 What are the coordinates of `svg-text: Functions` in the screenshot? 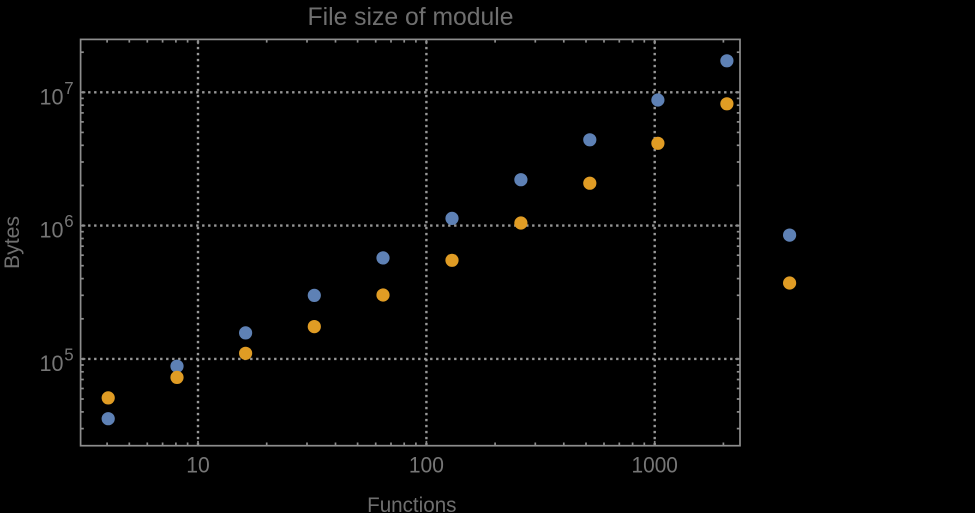 It's located at (411, 503).